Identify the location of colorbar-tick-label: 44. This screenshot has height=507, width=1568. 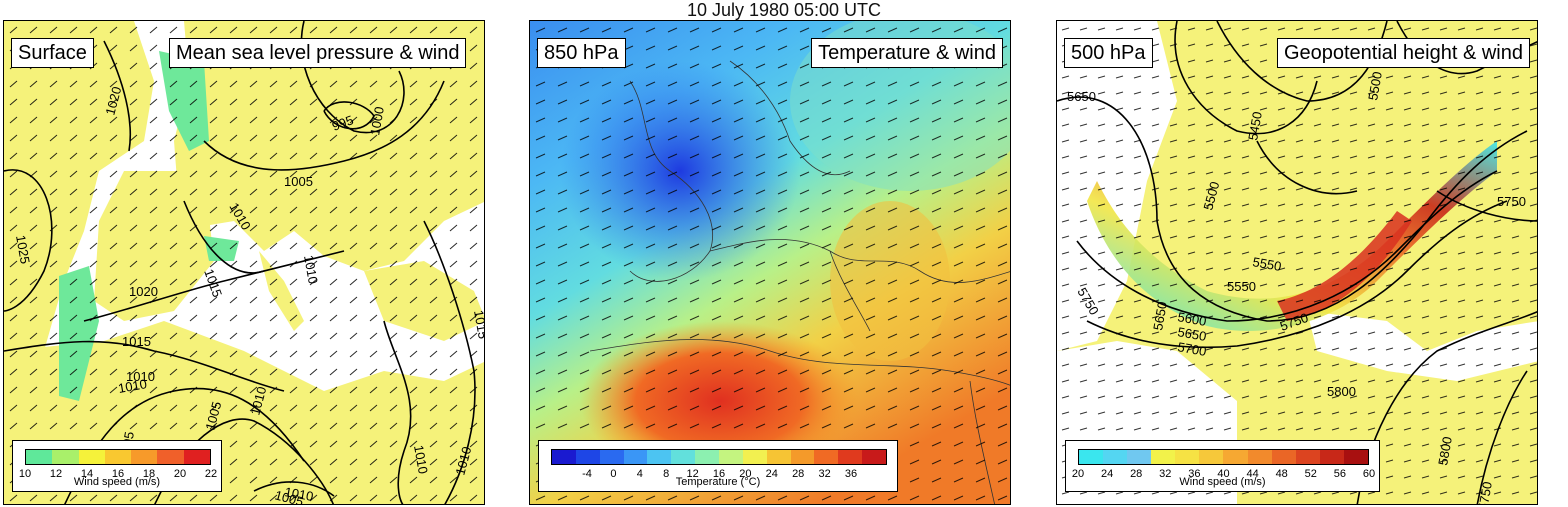
(1252, 474).